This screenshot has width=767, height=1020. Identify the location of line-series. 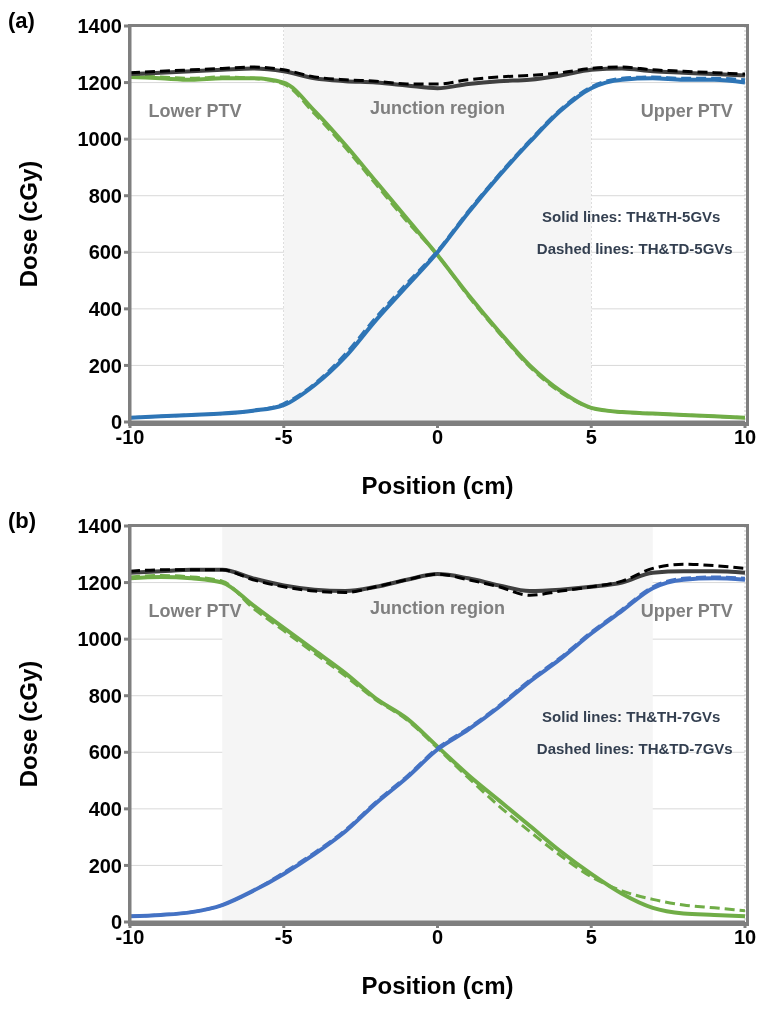
(437, 75).